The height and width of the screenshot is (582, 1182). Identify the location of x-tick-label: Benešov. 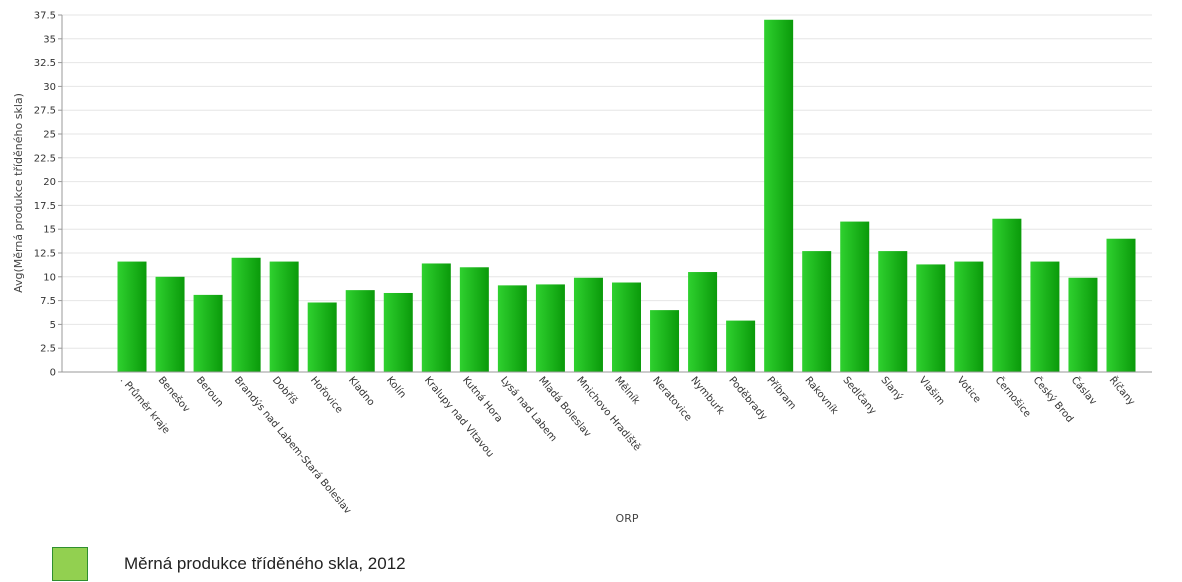
(174, 394).